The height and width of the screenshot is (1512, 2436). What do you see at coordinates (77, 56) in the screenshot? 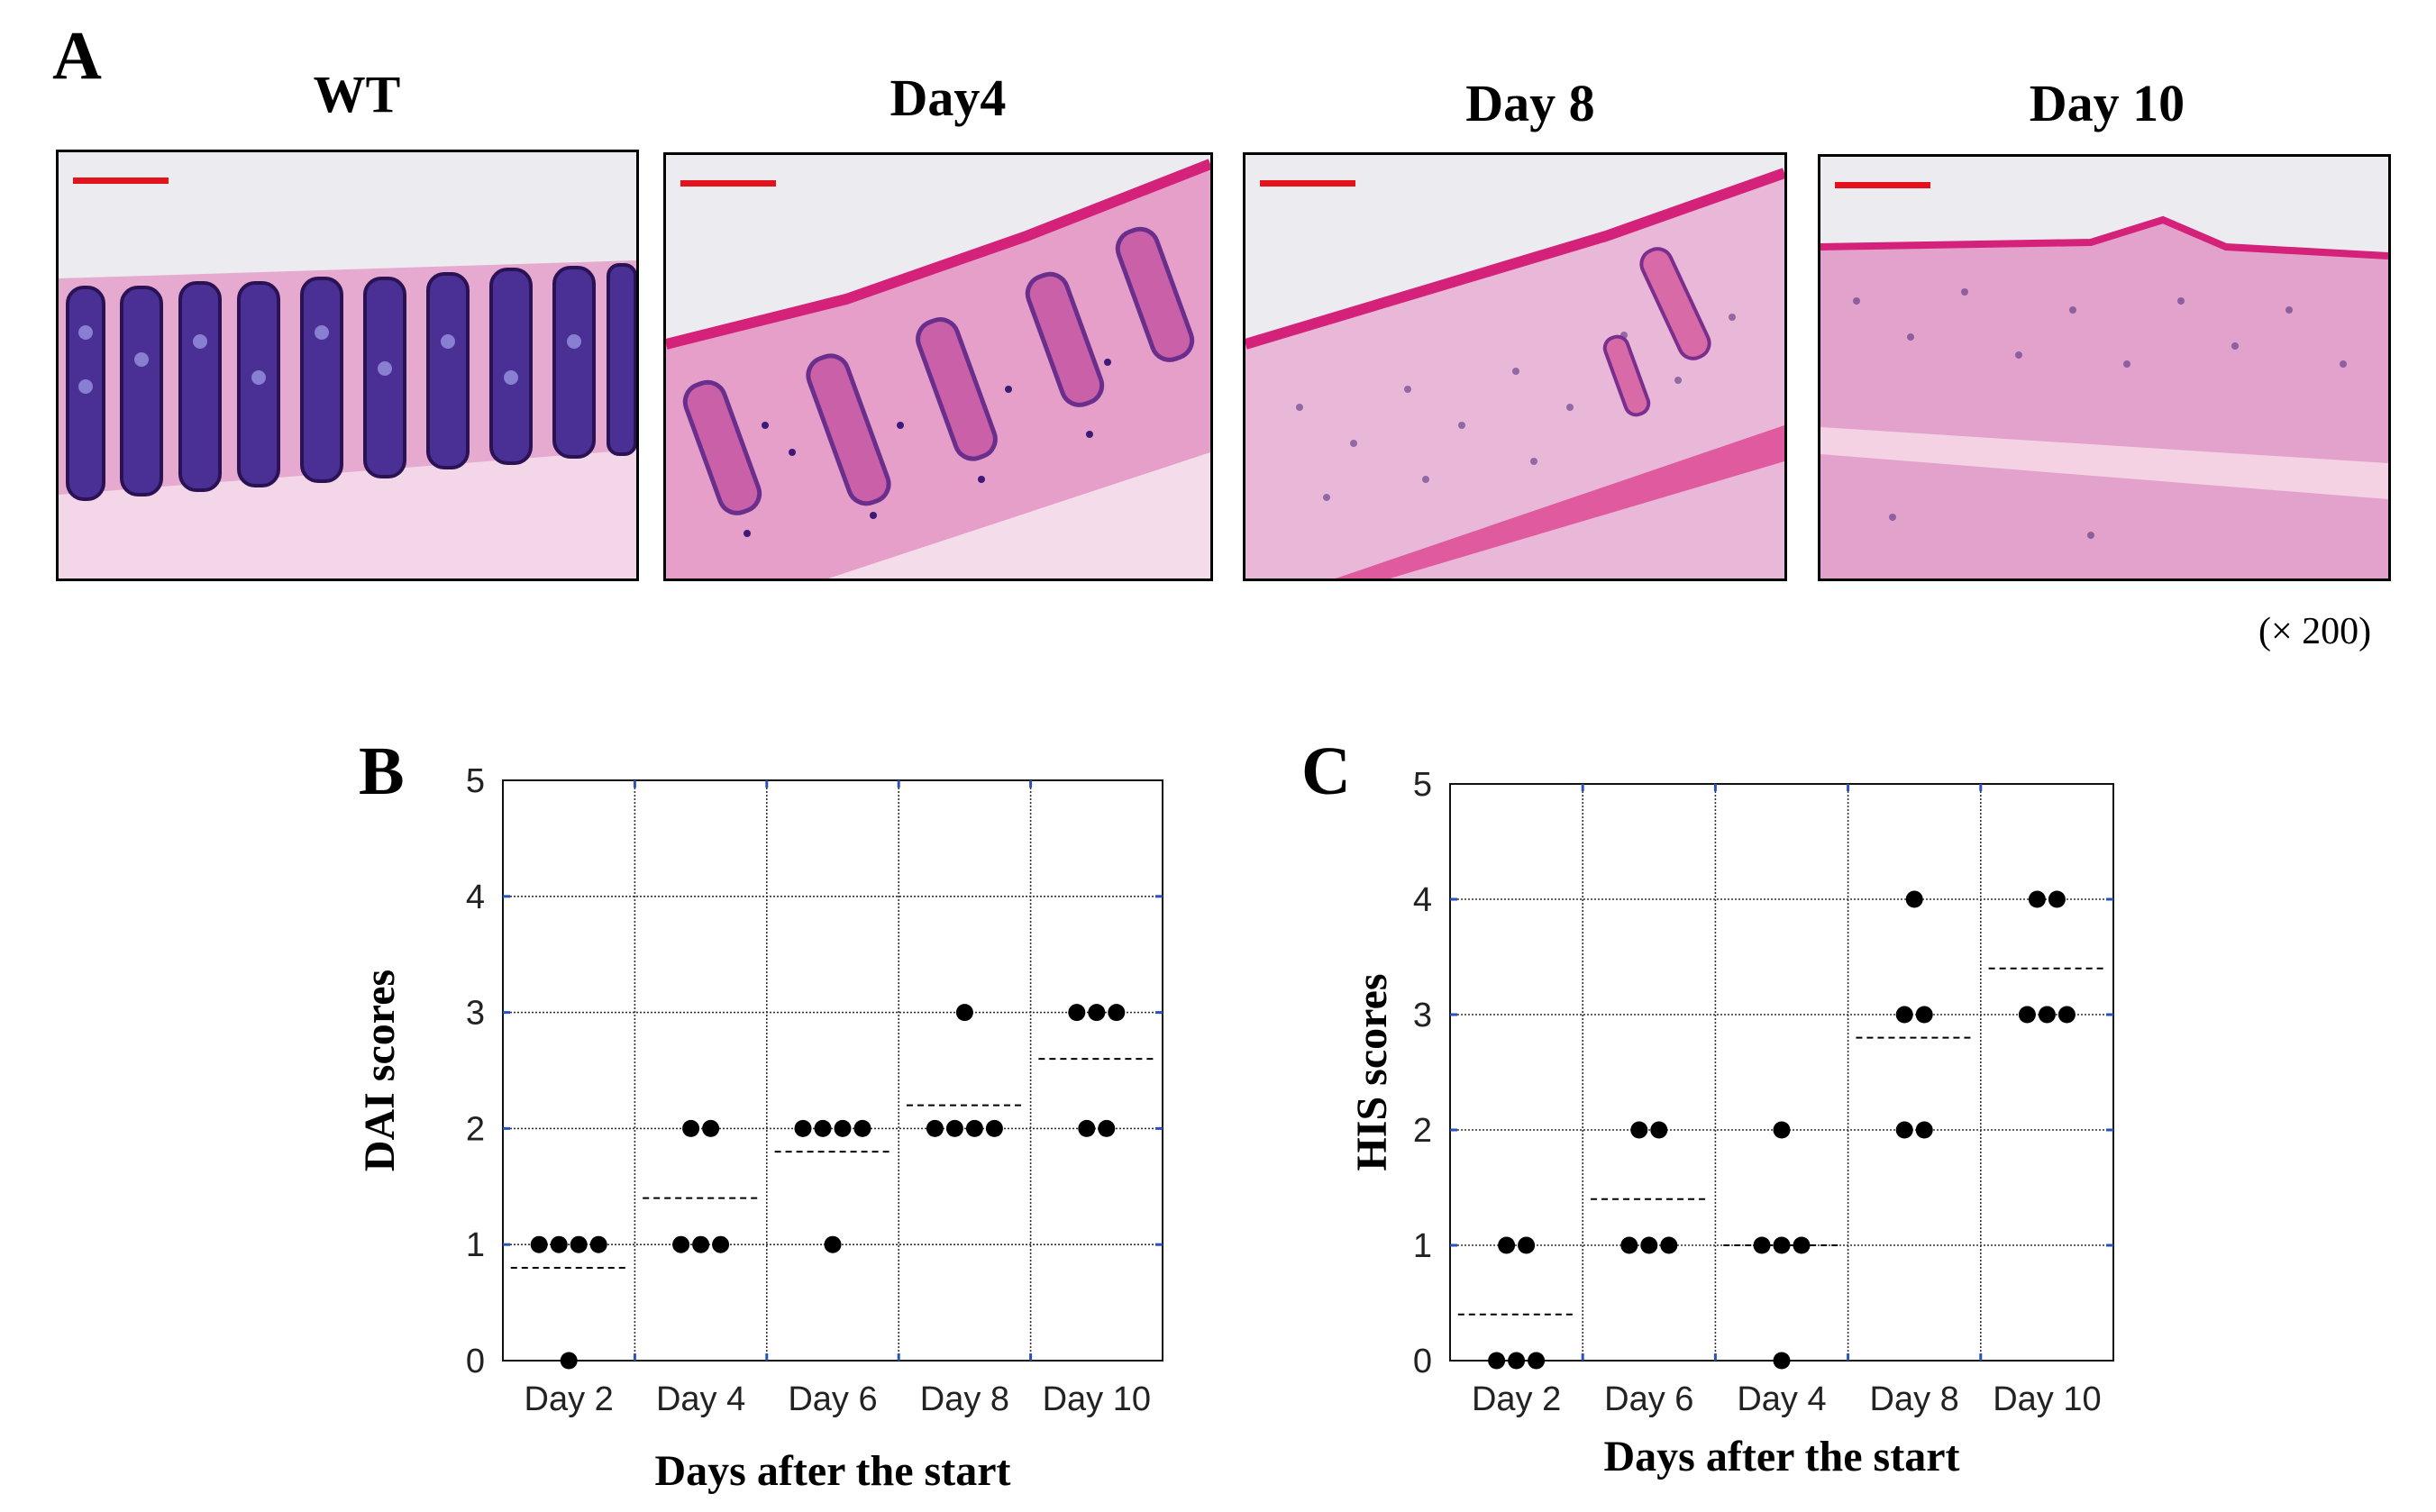
I see `panel-a-label: A` at bounding box center [77, 56].